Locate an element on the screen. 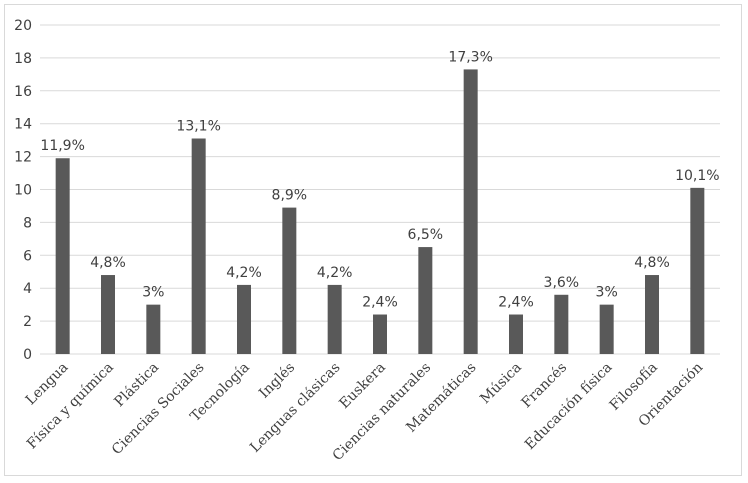 This screenshot has height=483, width=748. y-tick-label: 0 is located at coordinates (27, 355).